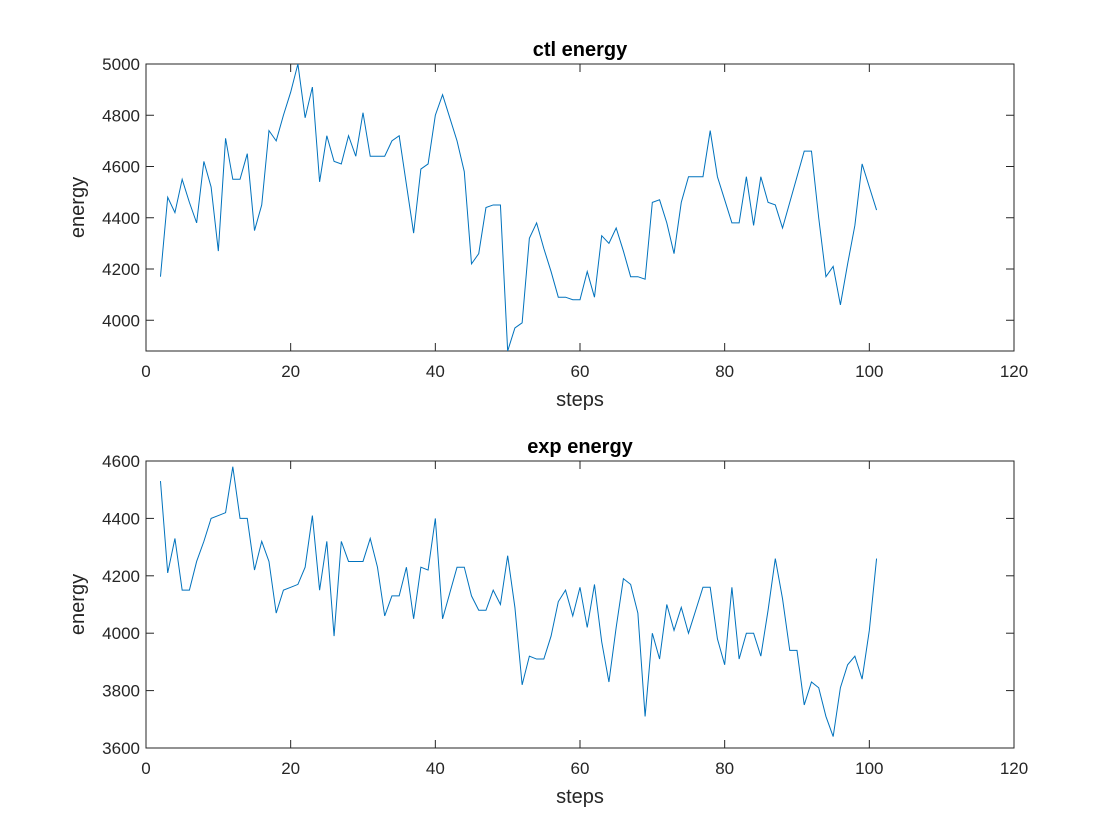  I want to click on chart-title: exp energy, so click(580, 447).